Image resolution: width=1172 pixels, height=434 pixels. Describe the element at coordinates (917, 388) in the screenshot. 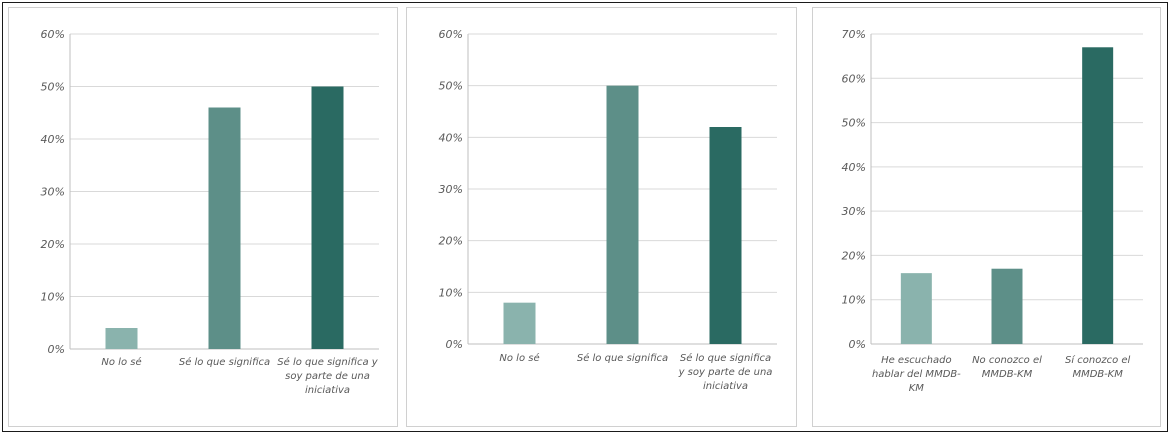

I see `x-category-label-line: KM` at that location.